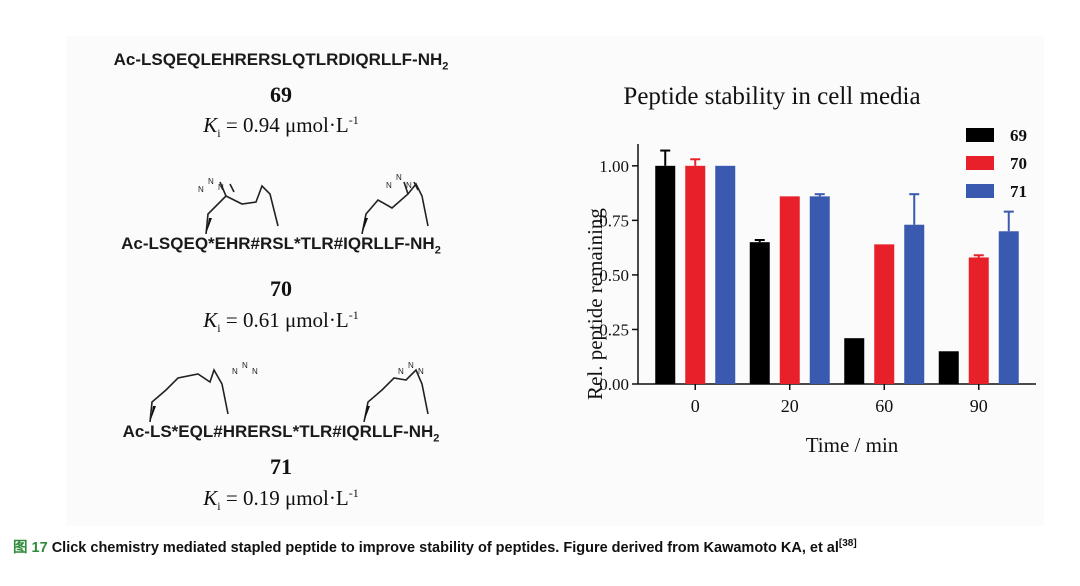 The height and width of the screenshot is (586, 1080). What do you see at coordinates (979, 406) in the screenshot?
I see `x-tick-label: 90` at bounding box center [979, 406].